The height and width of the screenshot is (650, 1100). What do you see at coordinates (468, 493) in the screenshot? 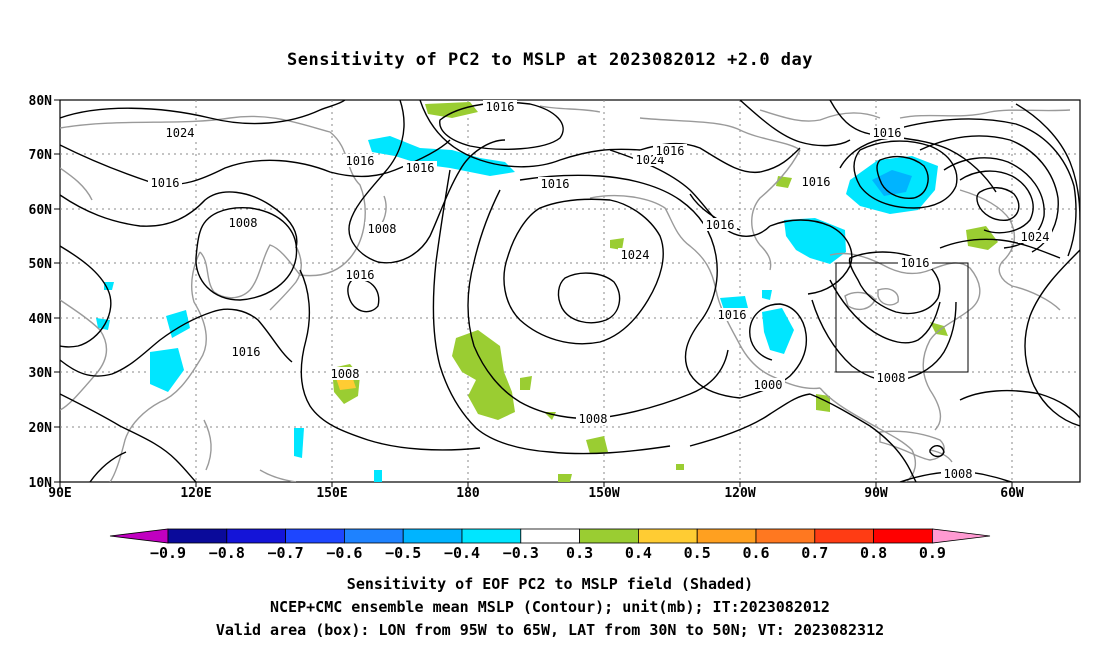
I see `lon-label: 180` at bounding box center [468, 493].